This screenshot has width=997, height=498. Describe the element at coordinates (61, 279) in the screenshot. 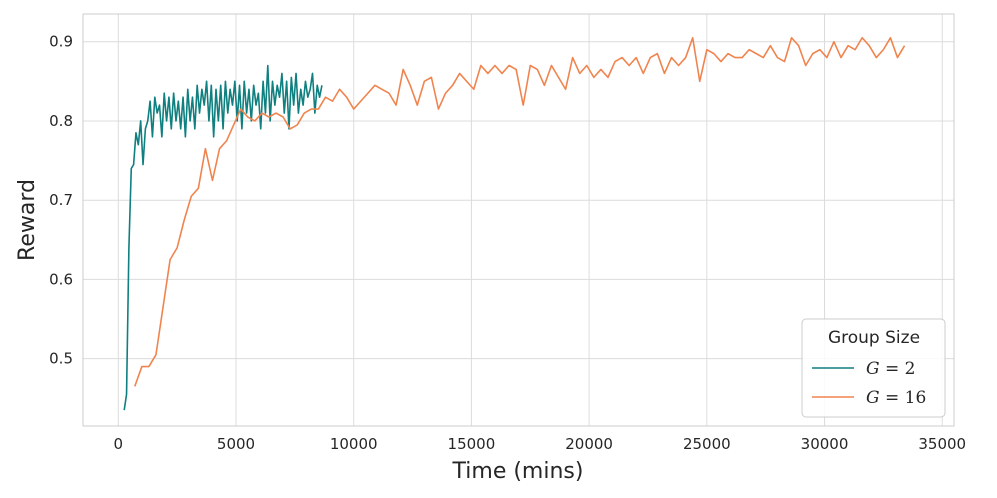

I see `y-tick-label-1: 0.6` at that location.